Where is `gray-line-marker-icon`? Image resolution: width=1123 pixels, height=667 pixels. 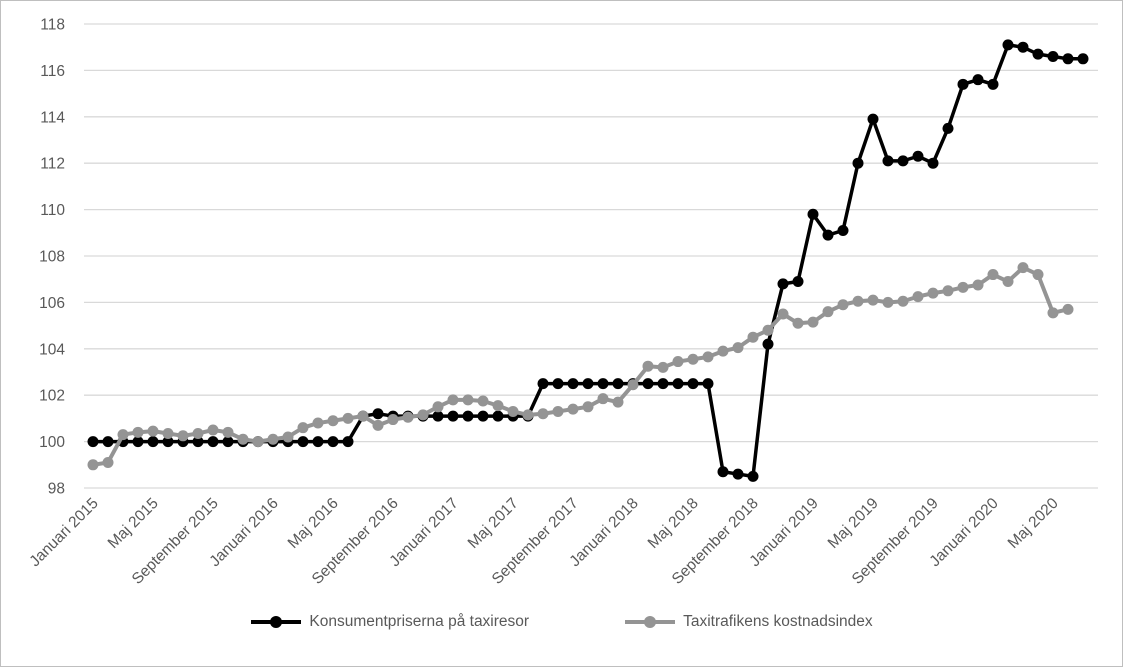 gray-line-marker-icon is located at coordinates (650, 622).